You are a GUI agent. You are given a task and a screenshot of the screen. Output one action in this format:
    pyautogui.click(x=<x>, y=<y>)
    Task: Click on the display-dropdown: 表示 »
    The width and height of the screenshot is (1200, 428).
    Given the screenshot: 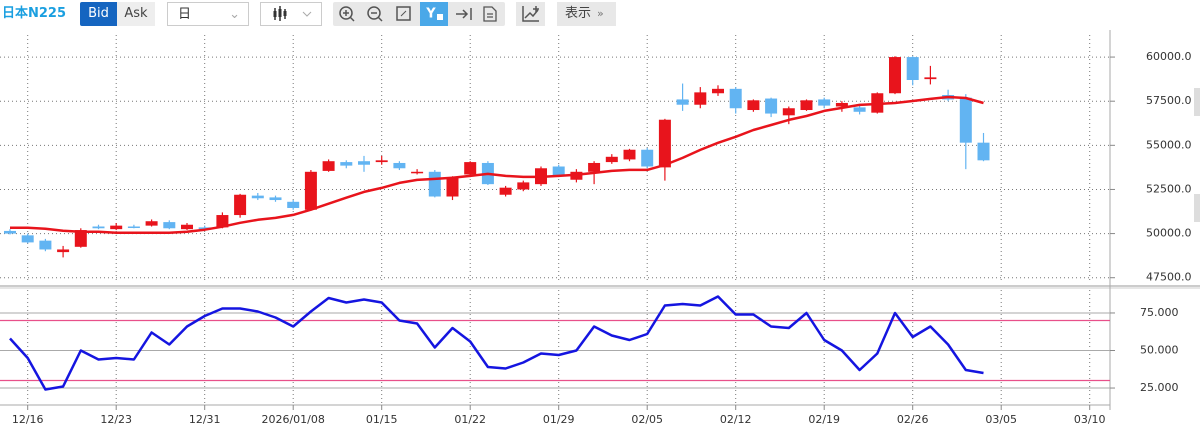 What is the action you would take?
    pyautogui.click(x=586, y=14)
    